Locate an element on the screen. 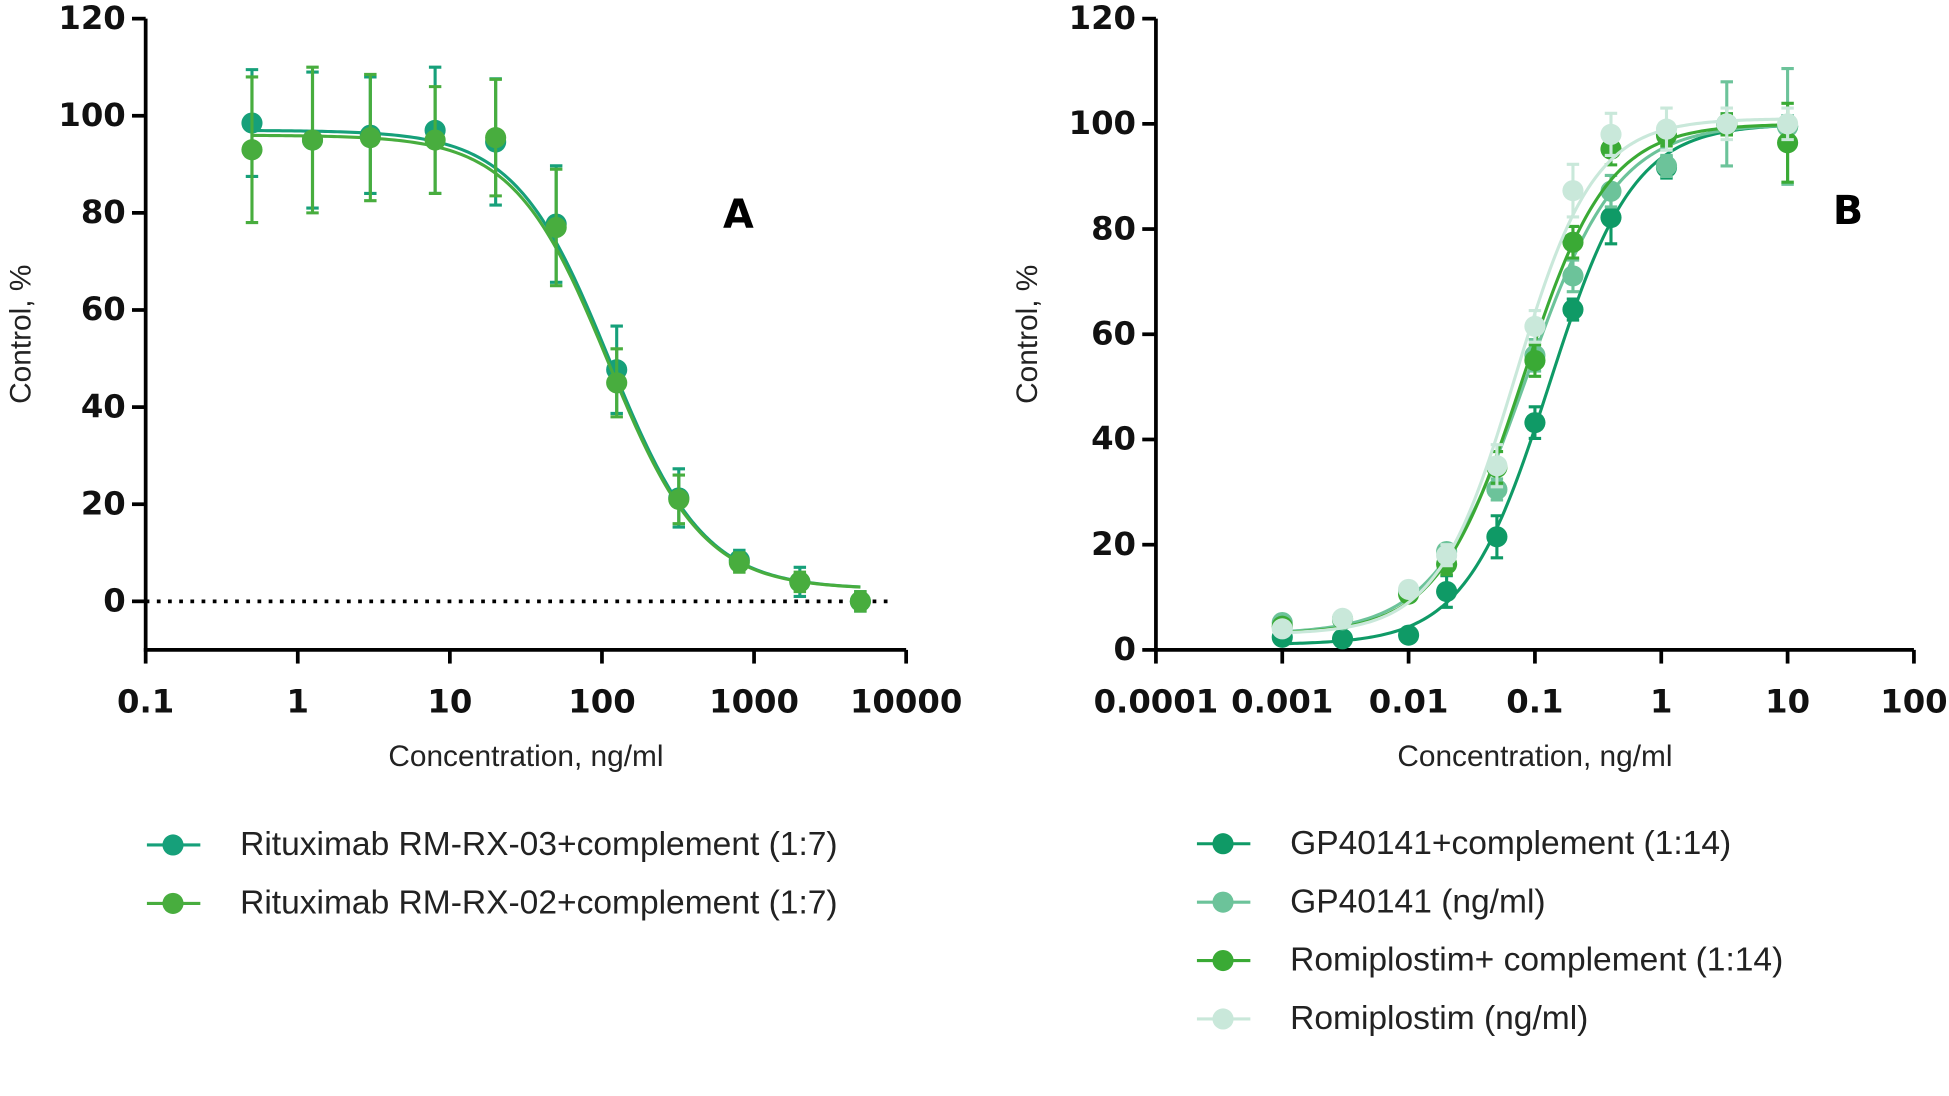 The width and height of the screenshot is (1949, 1096). legend-entry: Rituximab RM-RX-02+complement (1:7) is located at coordinates (492, 902).